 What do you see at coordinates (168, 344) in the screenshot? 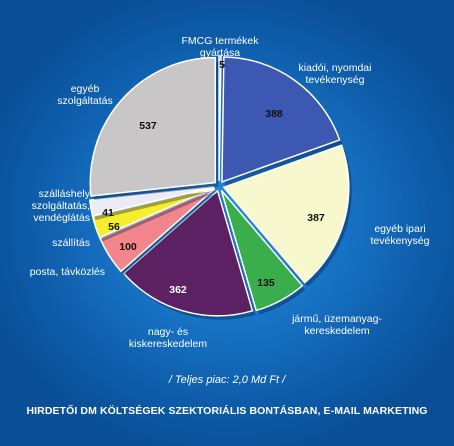
I see `label-nagy-line2: kiskereskedelem` at bounding box center [168, 344].